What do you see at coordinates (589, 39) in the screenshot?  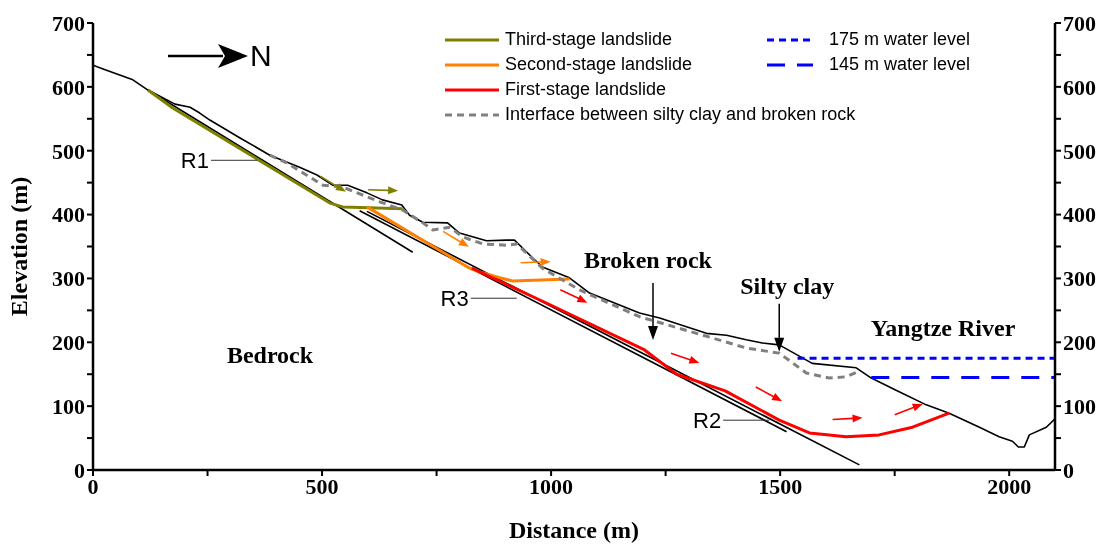 I see `legend-label: Third-stage landslide` at bounding box center [589, 39].